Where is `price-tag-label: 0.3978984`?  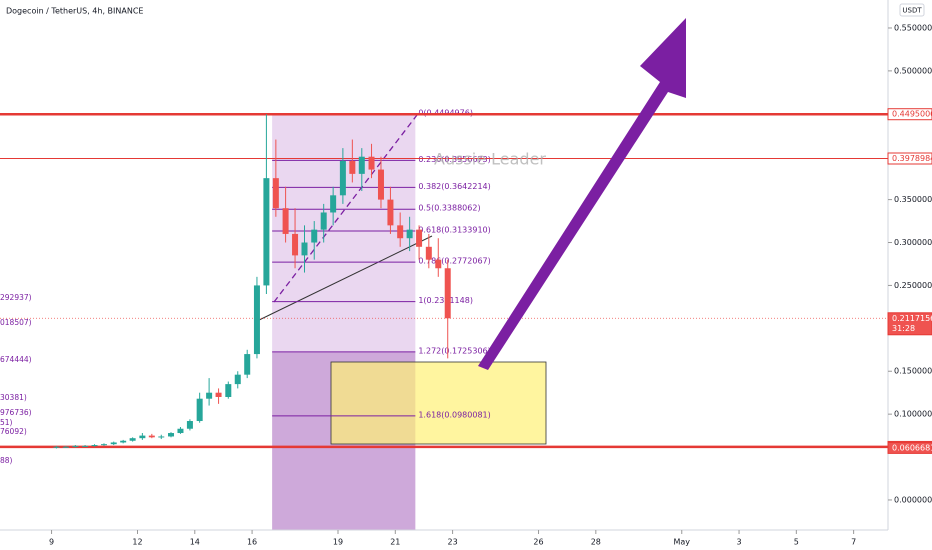
price-tag-label: 0.3978984 is located at coordinates (912, 158).